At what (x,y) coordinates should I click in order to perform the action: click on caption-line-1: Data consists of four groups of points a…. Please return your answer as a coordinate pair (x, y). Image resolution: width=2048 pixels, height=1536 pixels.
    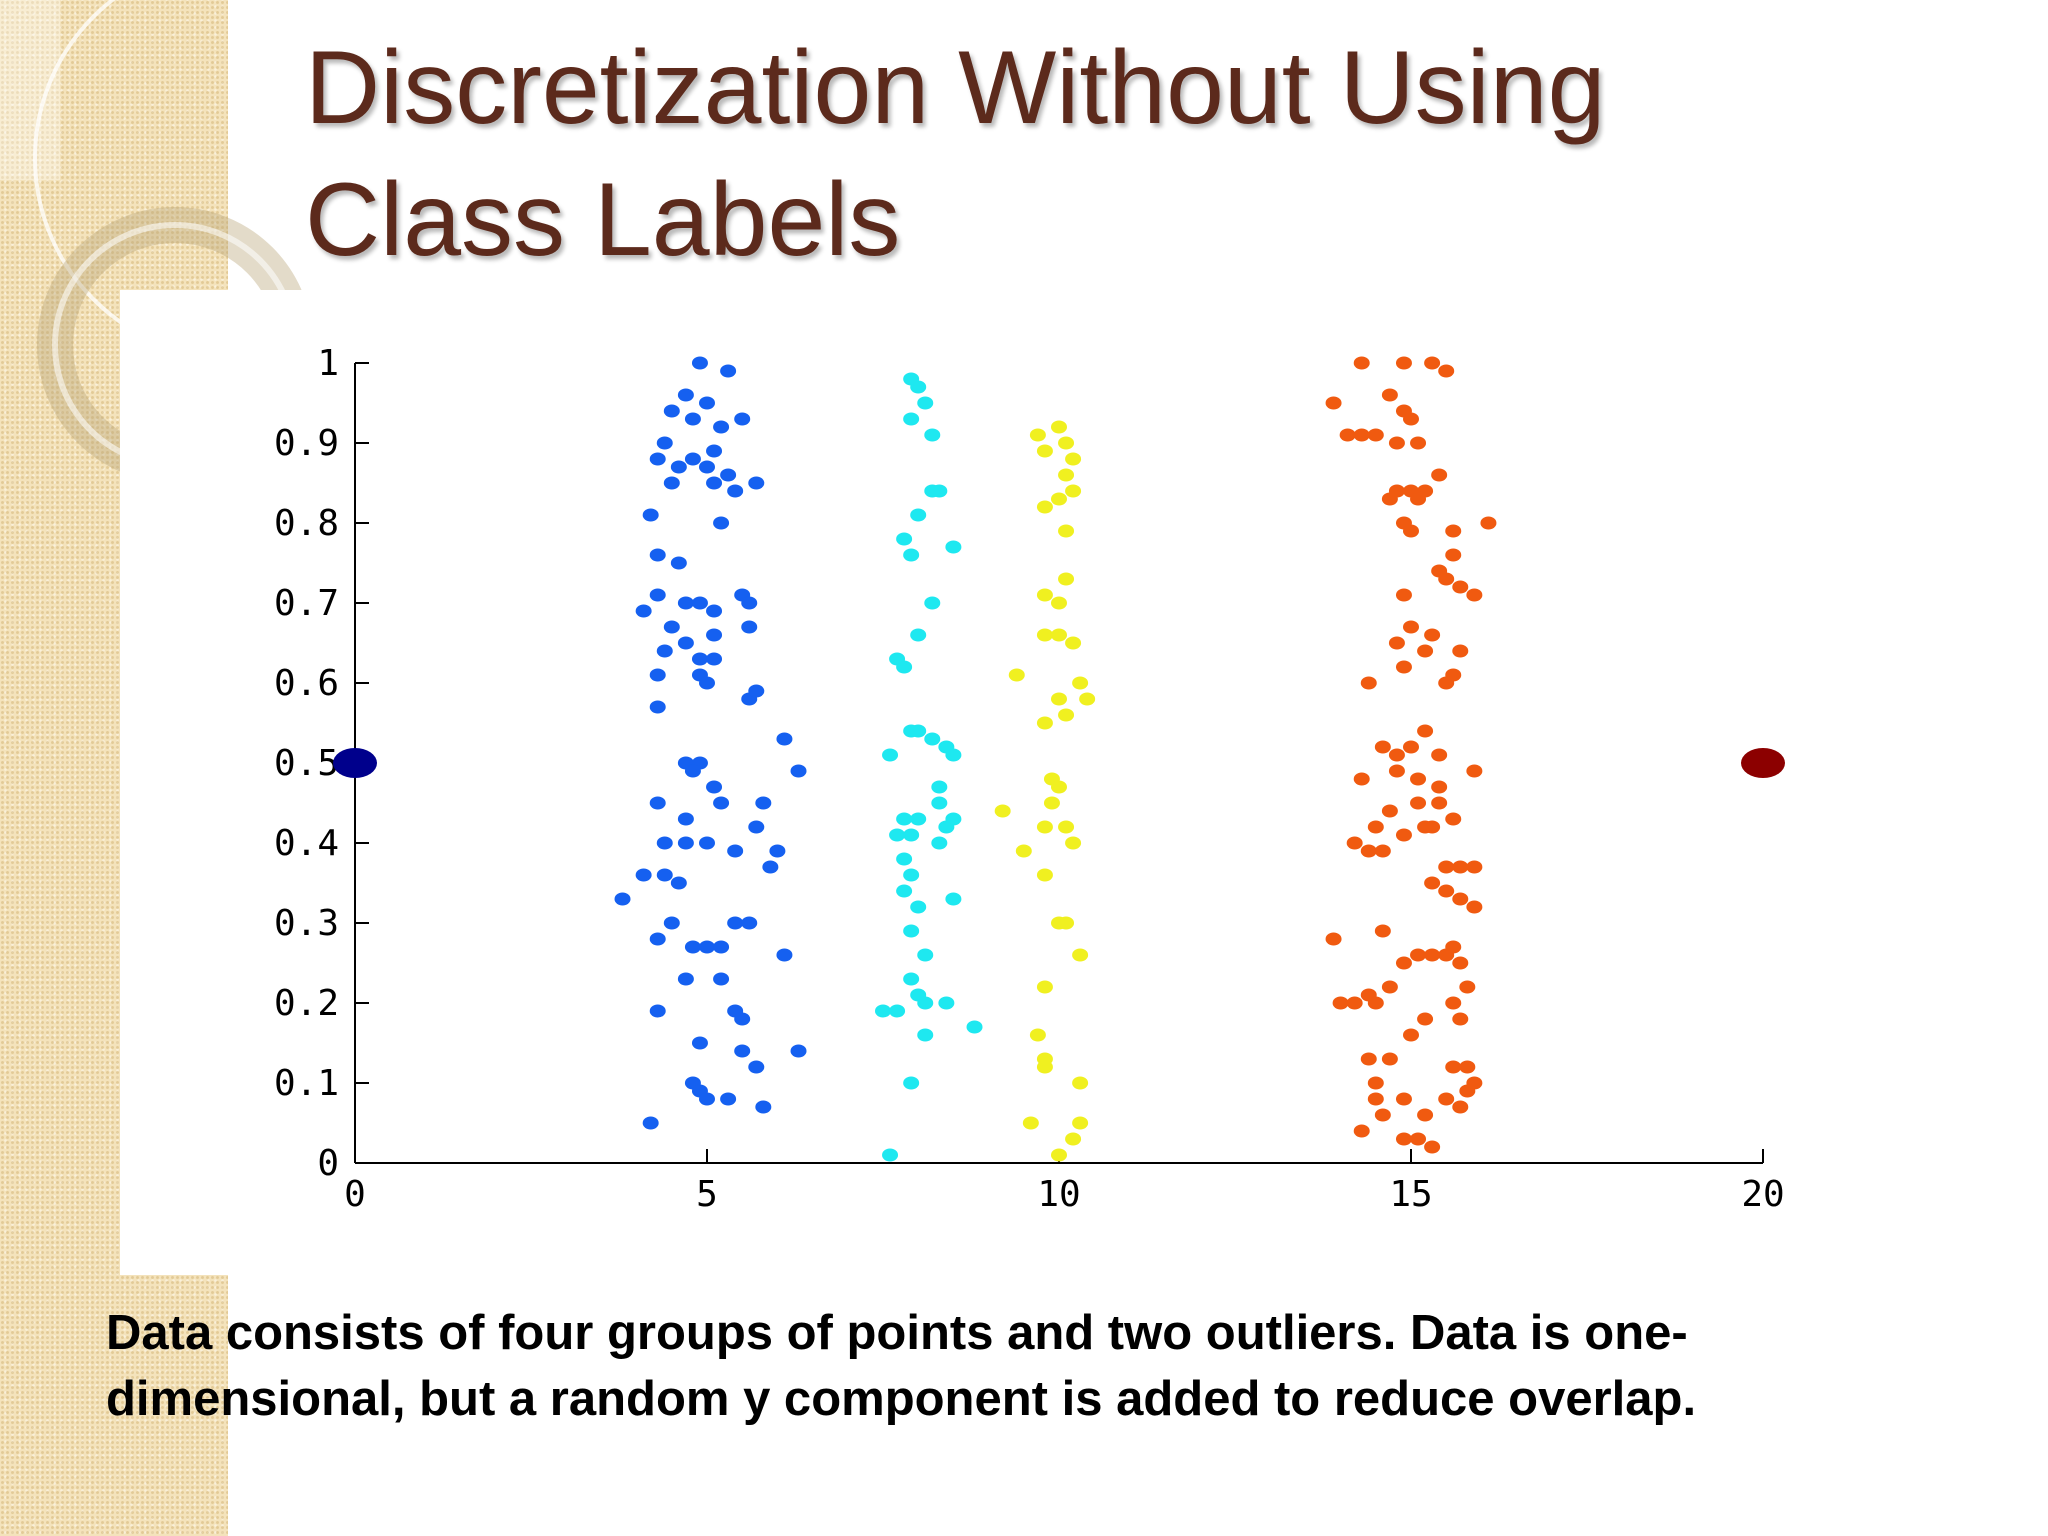
    Looking at the image, I should click on (897, 1333).